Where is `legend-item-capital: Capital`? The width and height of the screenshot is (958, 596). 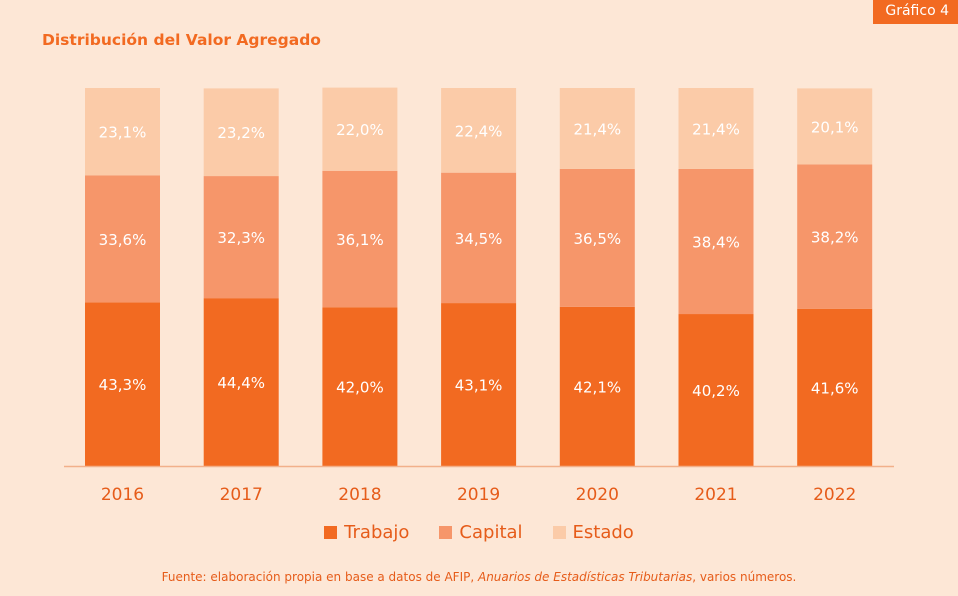 legend-item-capital: Capital is located at coordinates (481, 532).